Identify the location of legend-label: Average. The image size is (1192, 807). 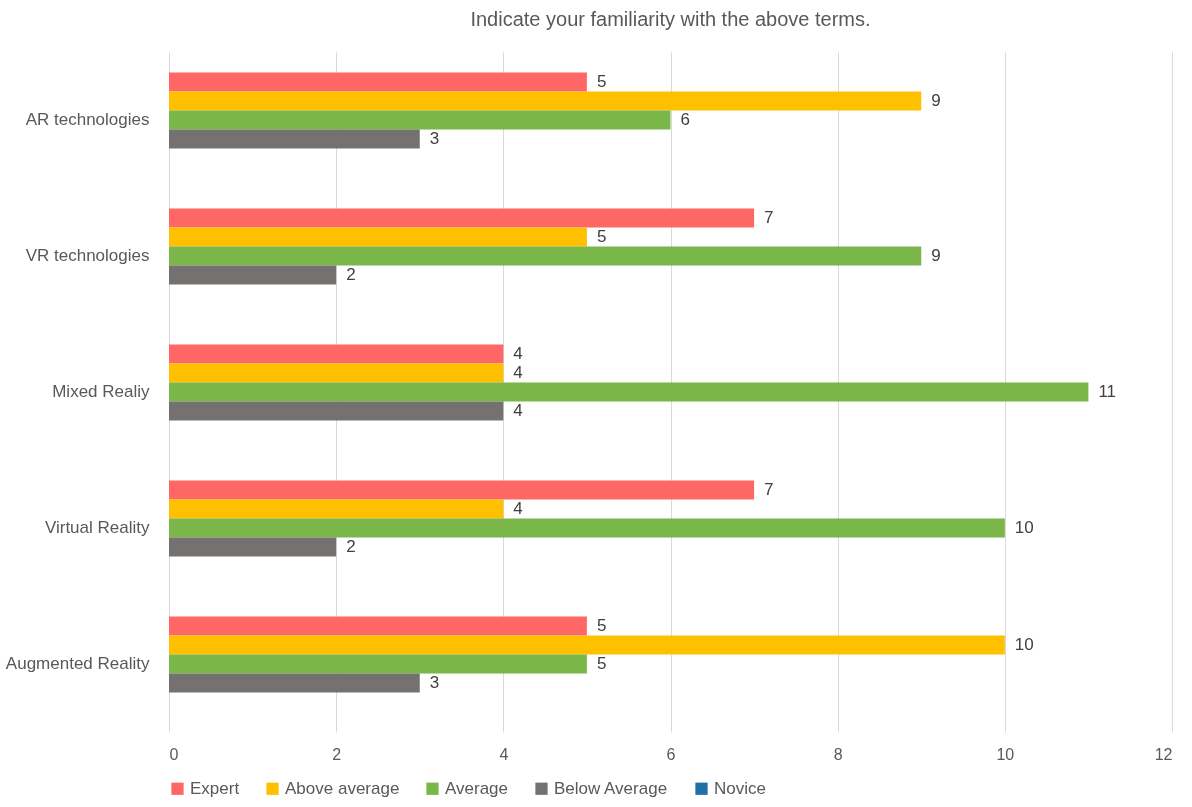
(477, 788).